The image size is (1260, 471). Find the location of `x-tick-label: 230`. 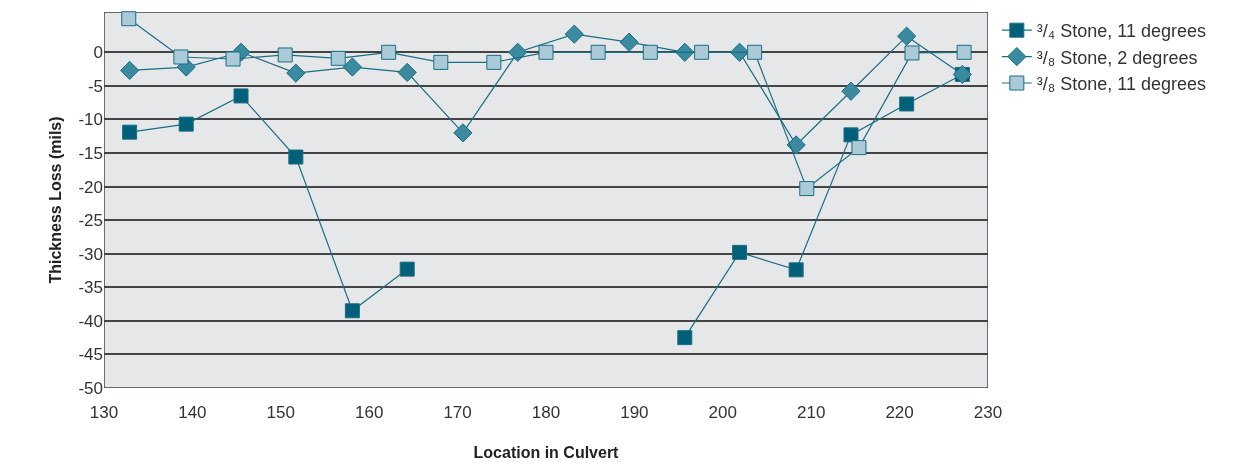

x-tick-label: 230 is located at coordinates (988, 412).